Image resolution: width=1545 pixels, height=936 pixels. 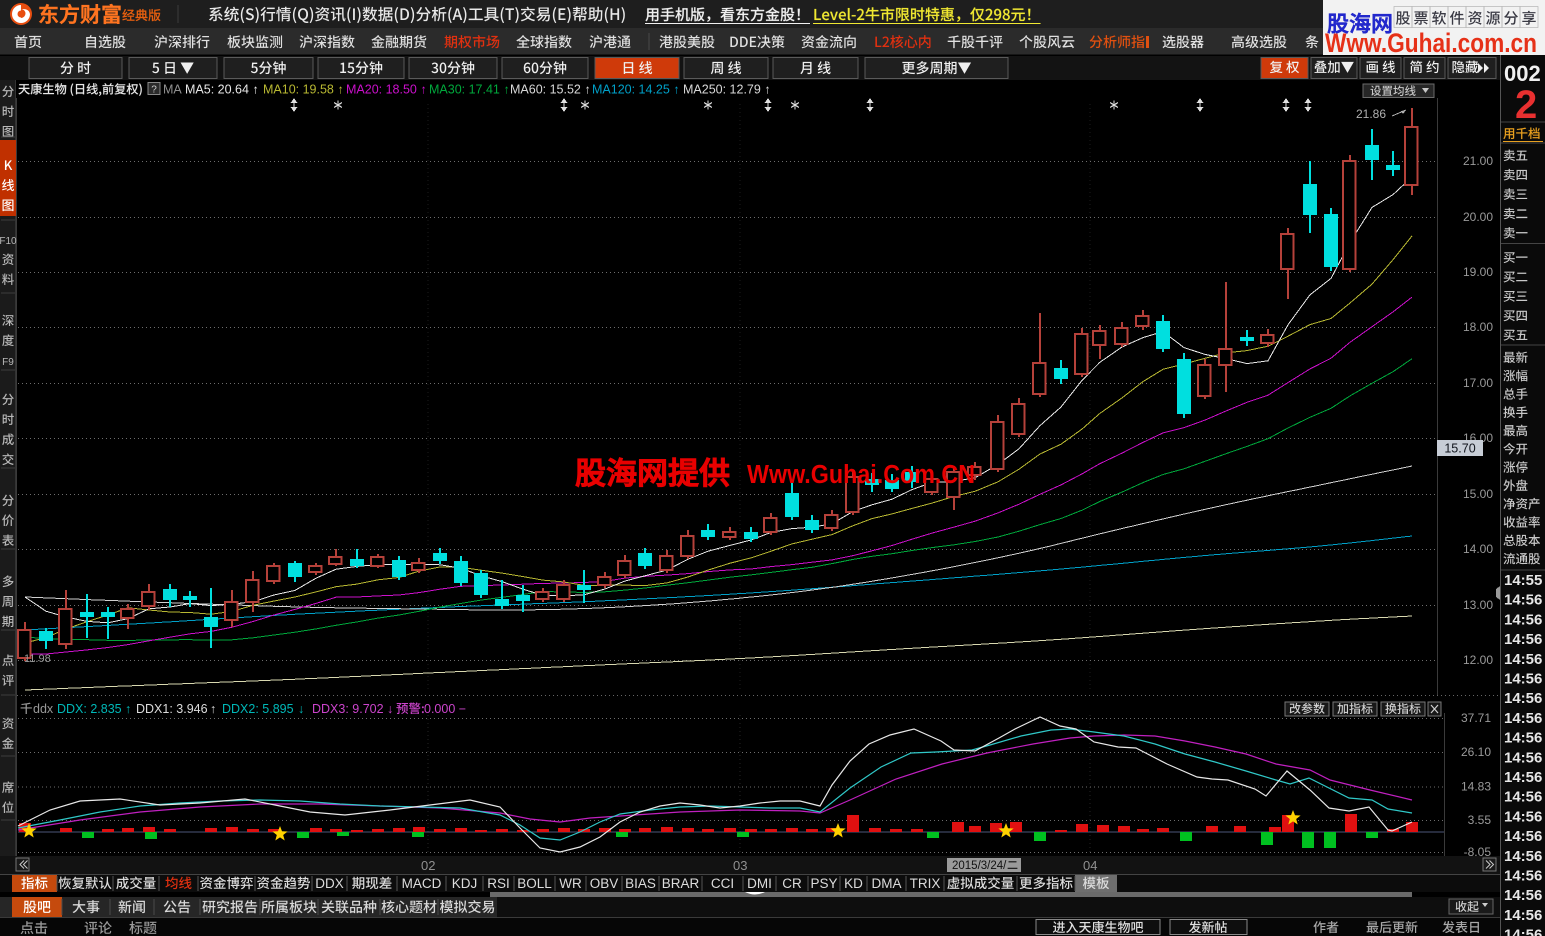 What do you see at coordinates (550, 90) in the screenshot?
I see `svg-text: MA60: 15.52 ↑` at bounding box center [550, 90].